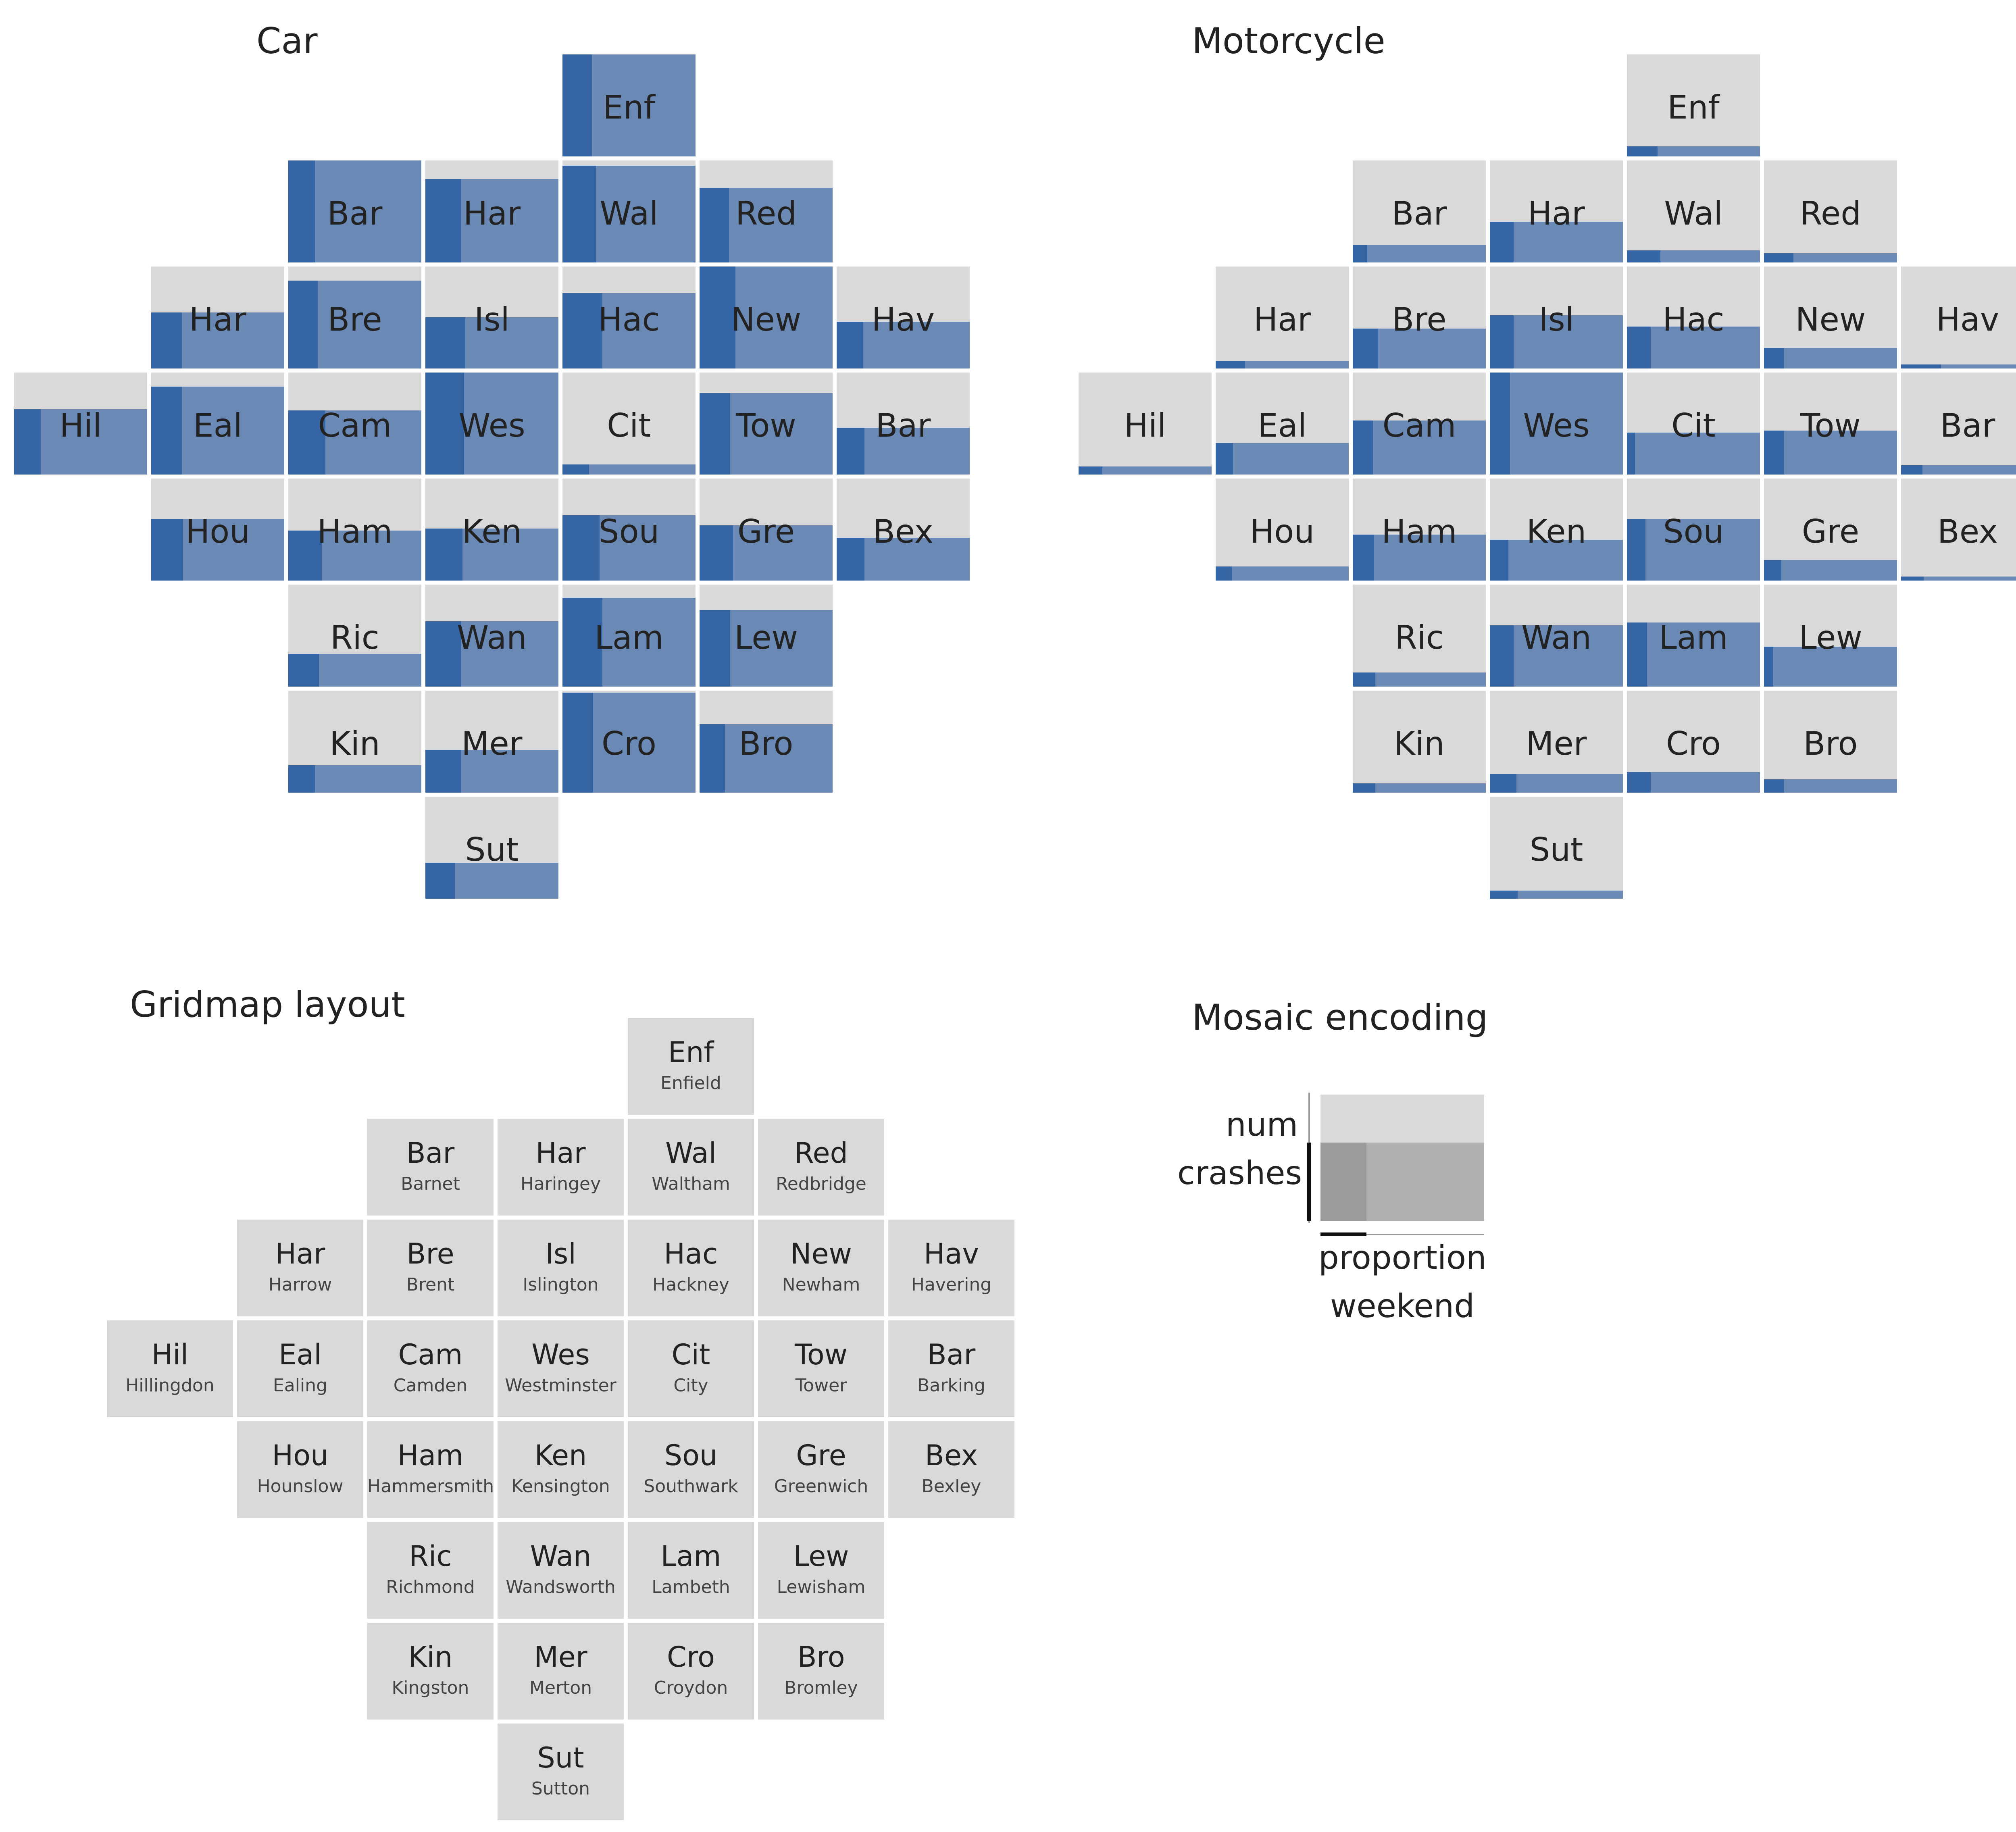  Describe the element at coordinates (766, 318) in the screenshot. I see `car-tile-new: New` at that location.